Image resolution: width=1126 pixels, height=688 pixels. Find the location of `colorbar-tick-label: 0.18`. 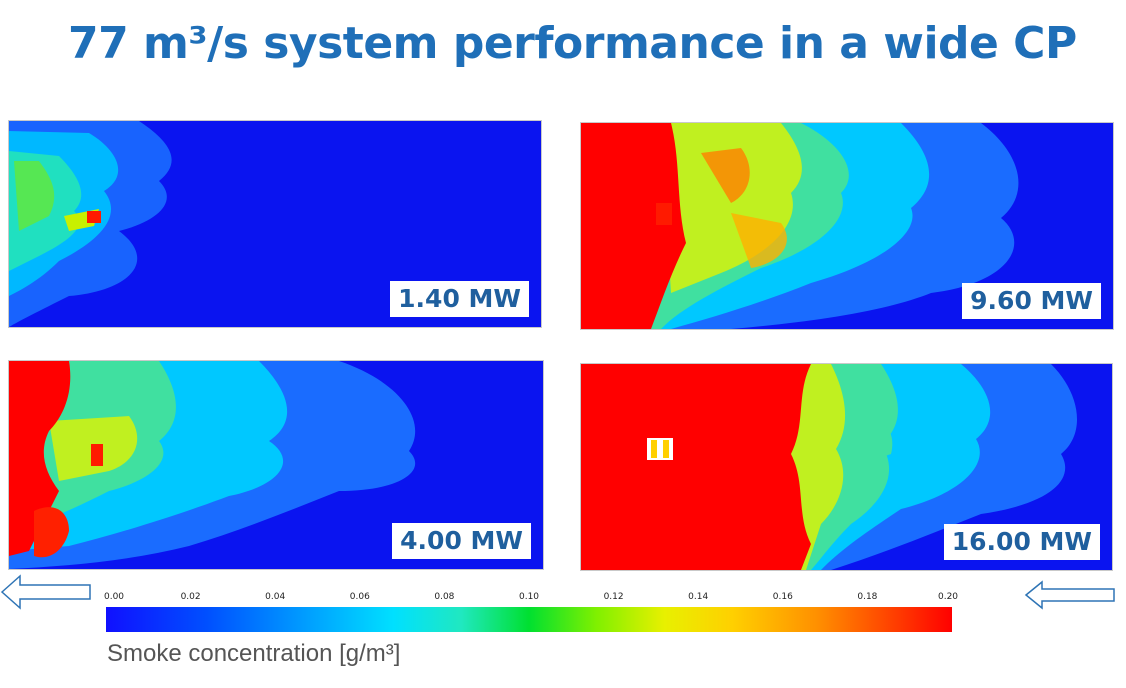

colorbar-tick-label: 0.18 is located at coordinates (867, 597).